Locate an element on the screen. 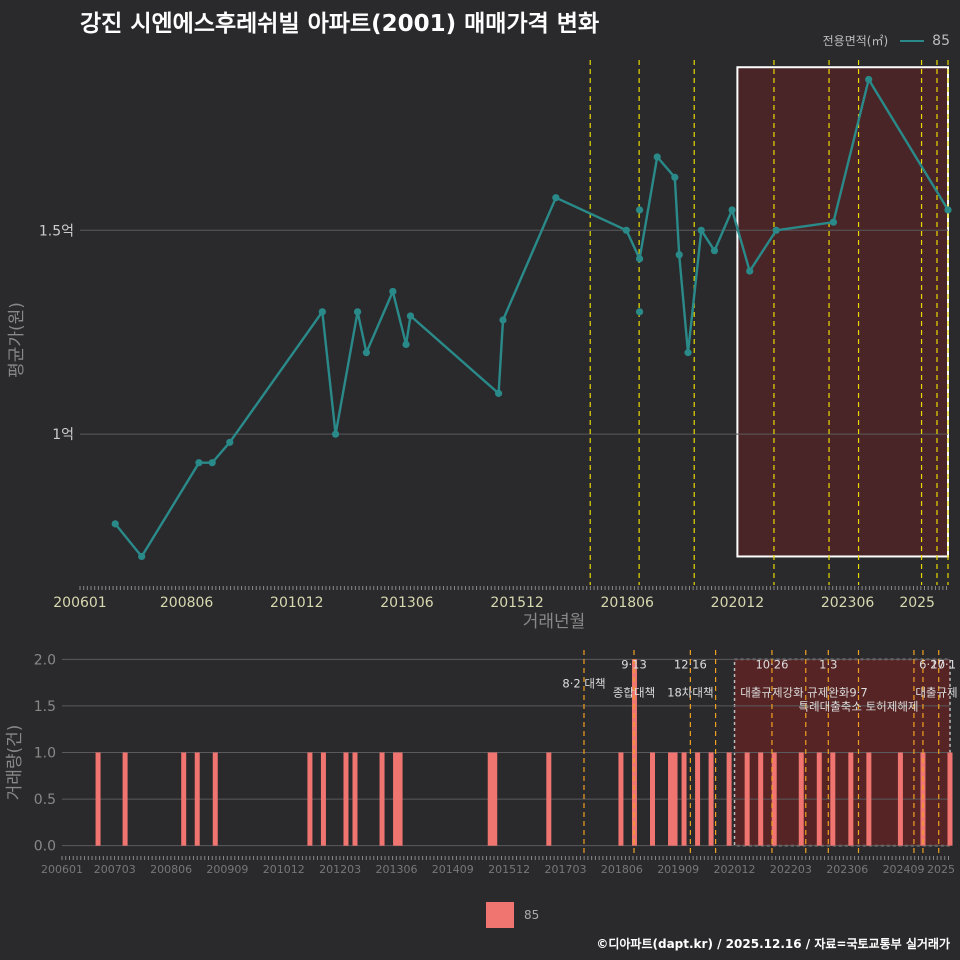 Image resolution: width=960 pixels, height=960 pixels. highlight-region is located at coordinates (843, 312).